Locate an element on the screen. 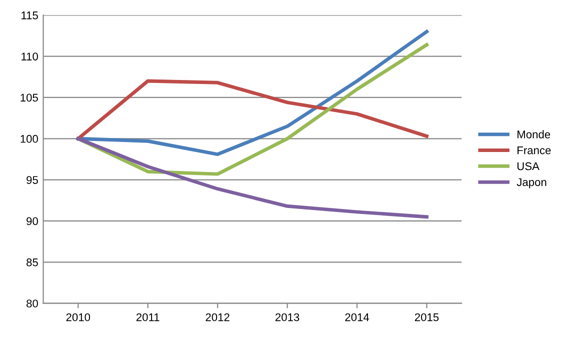 This screenshot has height=337, width=577. legend-label: France is located at coordinates (534, 150).